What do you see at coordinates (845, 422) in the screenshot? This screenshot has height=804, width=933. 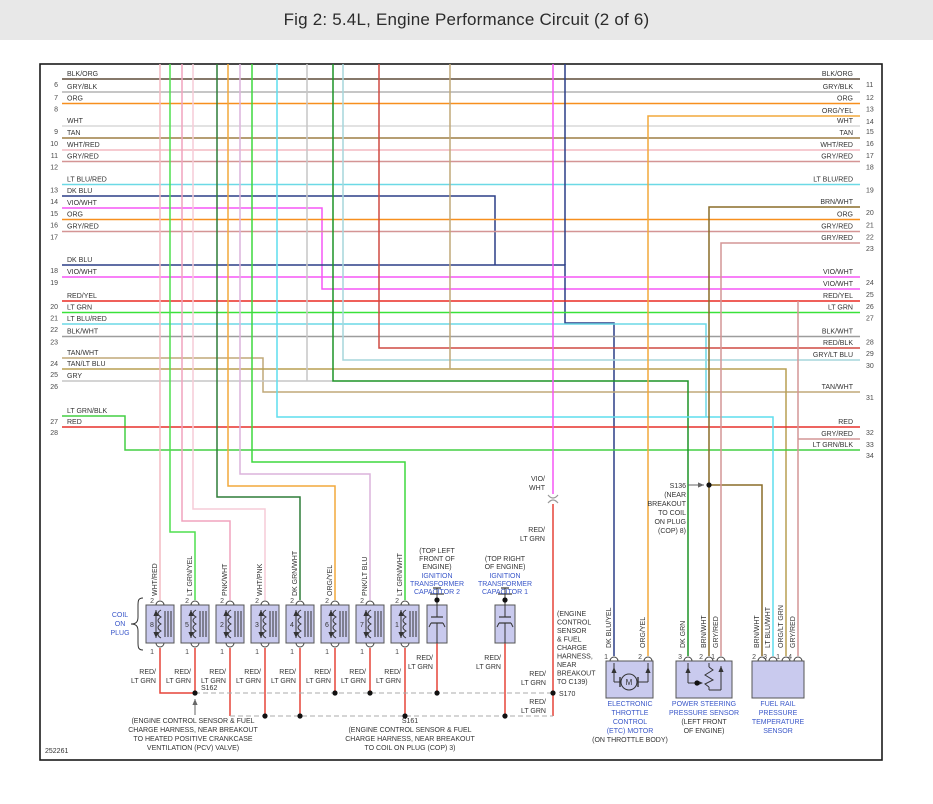 I see `wire-label-right-32: RED` at bounding box center [845, 422].